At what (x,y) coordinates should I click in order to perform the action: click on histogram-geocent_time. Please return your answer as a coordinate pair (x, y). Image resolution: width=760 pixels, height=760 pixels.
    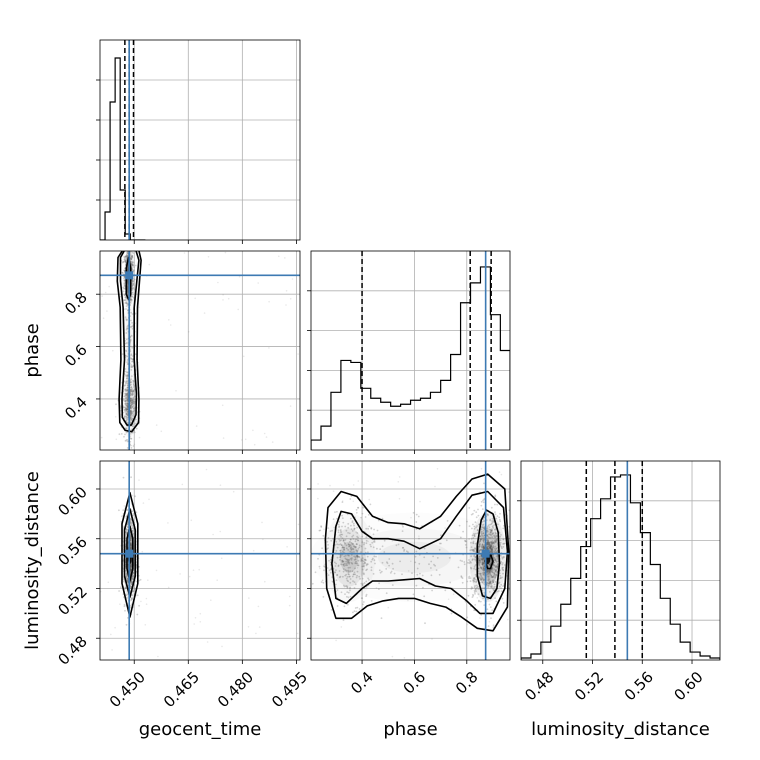
    Looking at the image, I should click on (123, 148).